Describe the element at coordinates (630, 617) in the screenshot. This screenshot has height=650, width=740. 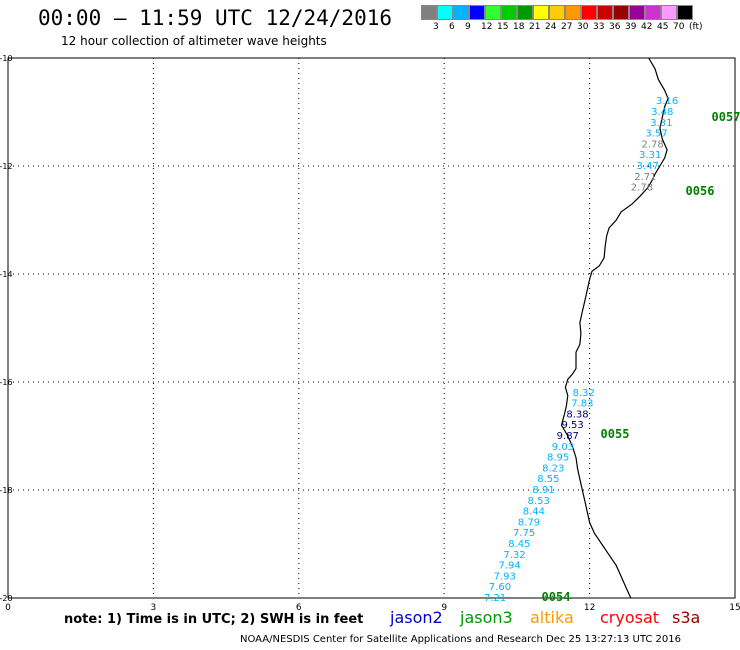
I see `satellite-cryosat: cryosat` at that location.